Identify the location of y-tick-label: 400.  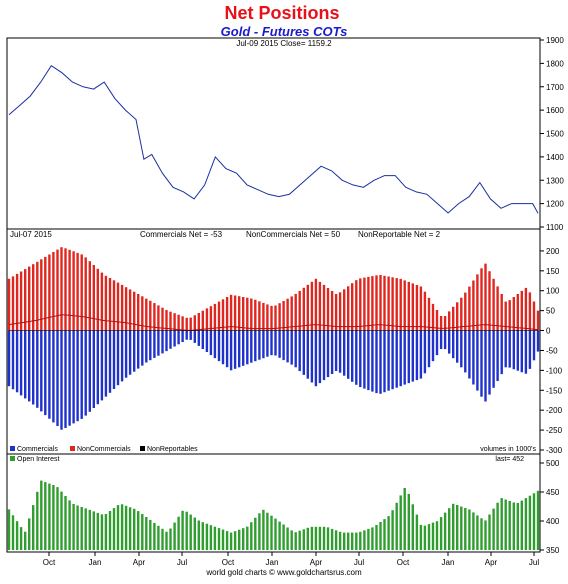
(553, 521).